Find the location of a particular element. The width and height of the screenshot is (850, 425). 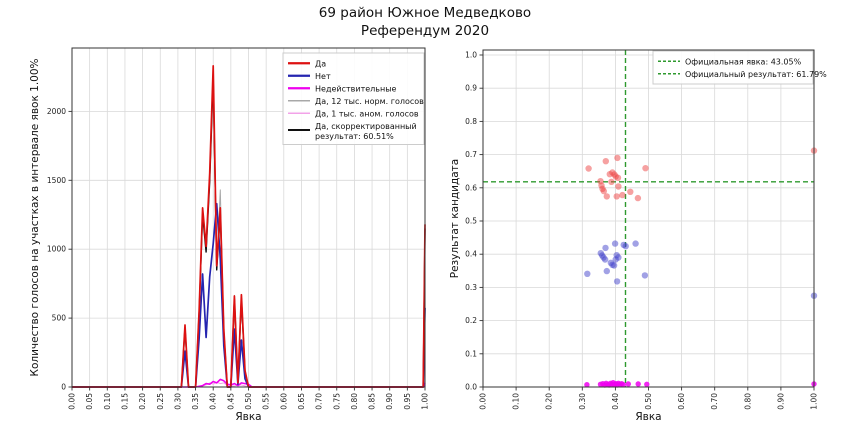

legend-label: результат: 60.51% is located at coordinates (354, 136).